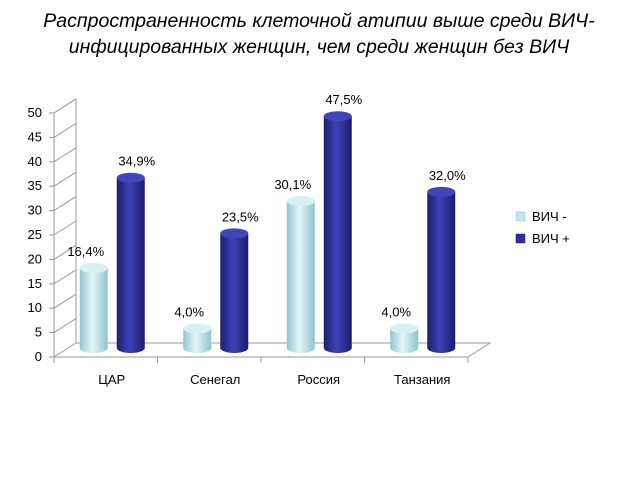 This screenshot has height=479, width=638. Describe the element at coordinates (215, 379) in the screenshot. I see `category-label: Сенегал` at that location.